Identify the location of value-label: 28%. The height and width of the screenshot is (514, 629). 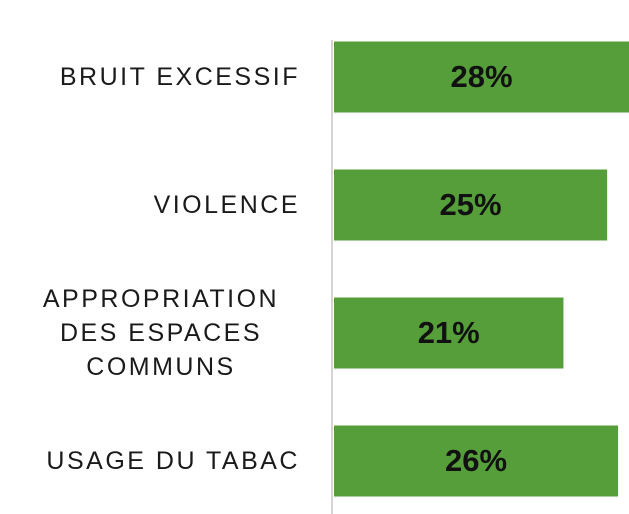
(481, 76).